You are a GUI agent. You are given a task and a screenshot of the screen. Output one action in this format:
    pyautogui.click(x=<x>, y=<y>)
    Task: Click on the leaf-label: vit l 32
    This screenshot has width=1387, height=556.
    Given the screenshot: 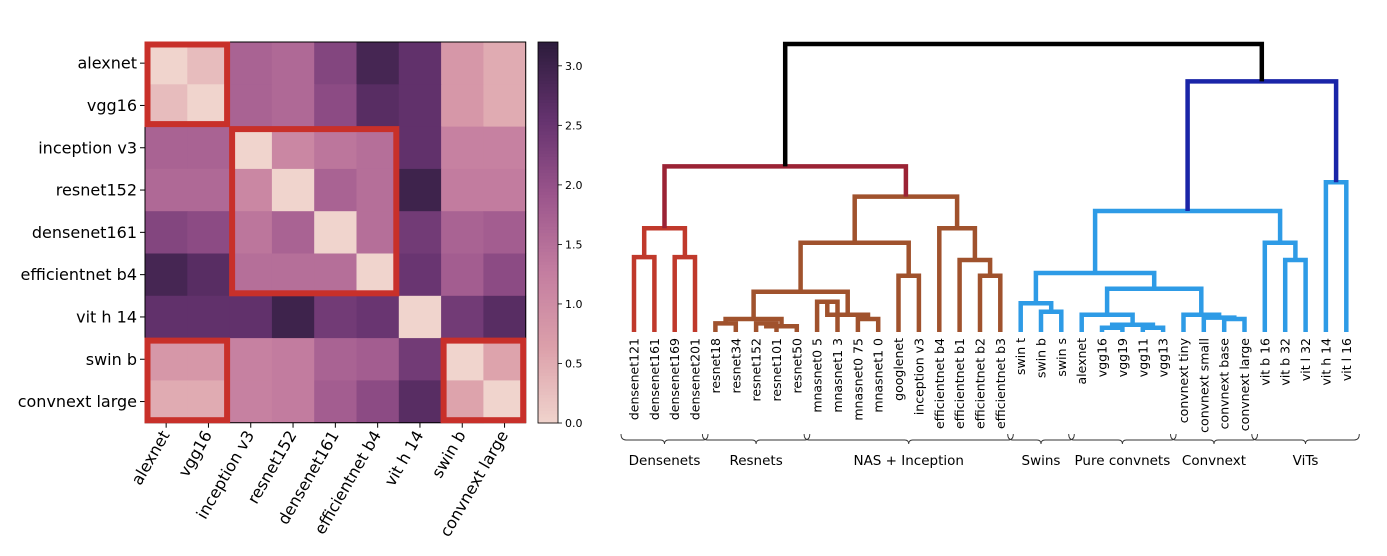 What is the action you would take?
    pyautogui.click(x=1305, y=359)
    